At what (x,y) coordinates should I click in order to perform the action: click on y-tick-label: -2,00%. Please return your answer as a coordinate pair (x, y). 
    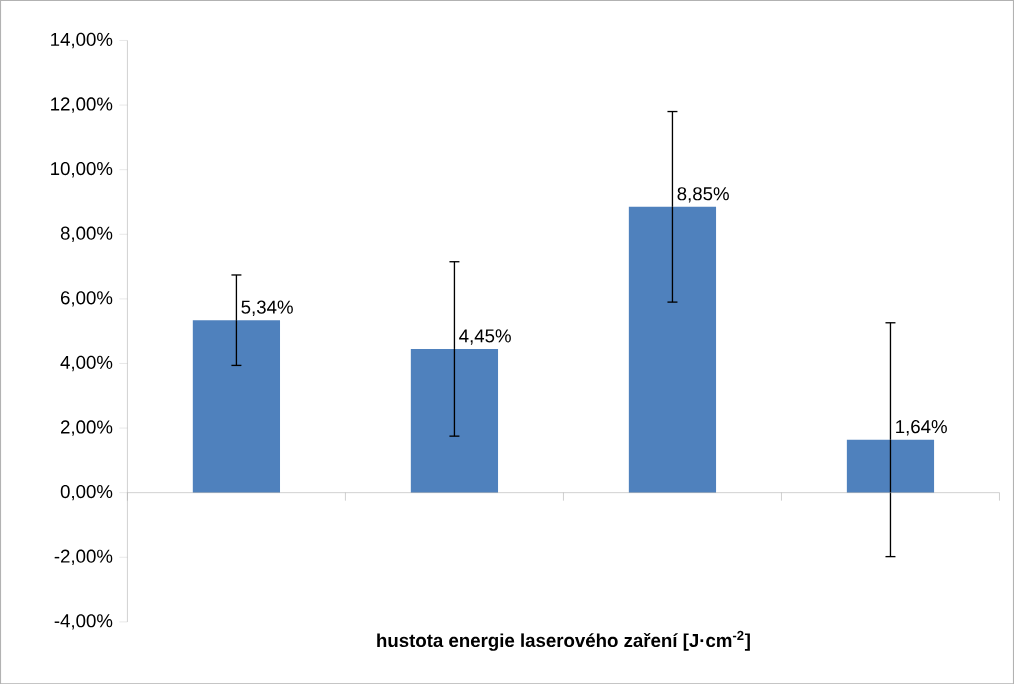
    Looking at the image, I should click on (83, 557).